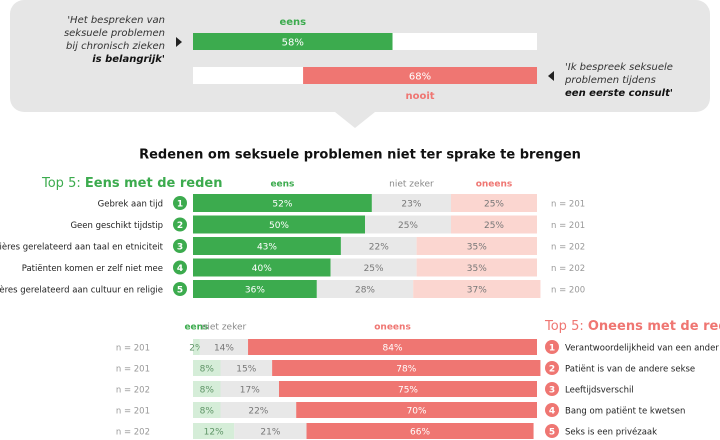  What do you see at coordinates (130, 205) in the screenshot?
I see `category-label: Gebrek aan tijd` at bounding box center [130, 205].